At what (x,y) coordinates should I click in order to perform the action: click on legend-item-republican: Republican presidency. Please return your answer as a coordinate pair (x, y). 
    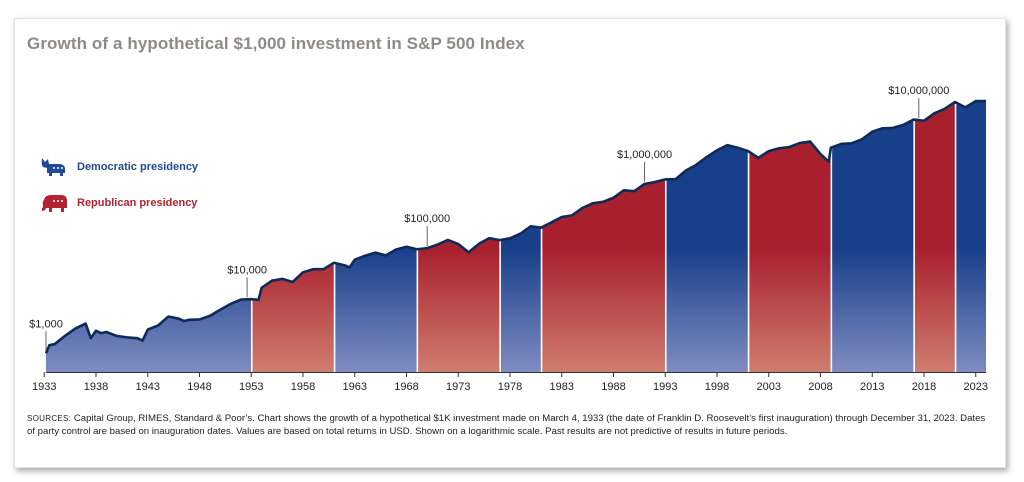
    Looking at the image, I should click on (118, 203).